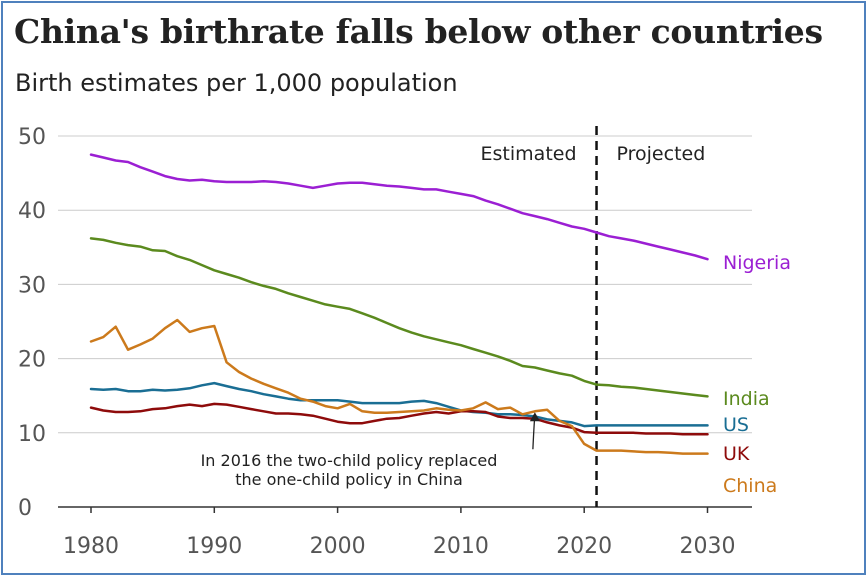 This screenshot has width=867, height=576. I want to click on series-line-nigeria, so click(399, 207).